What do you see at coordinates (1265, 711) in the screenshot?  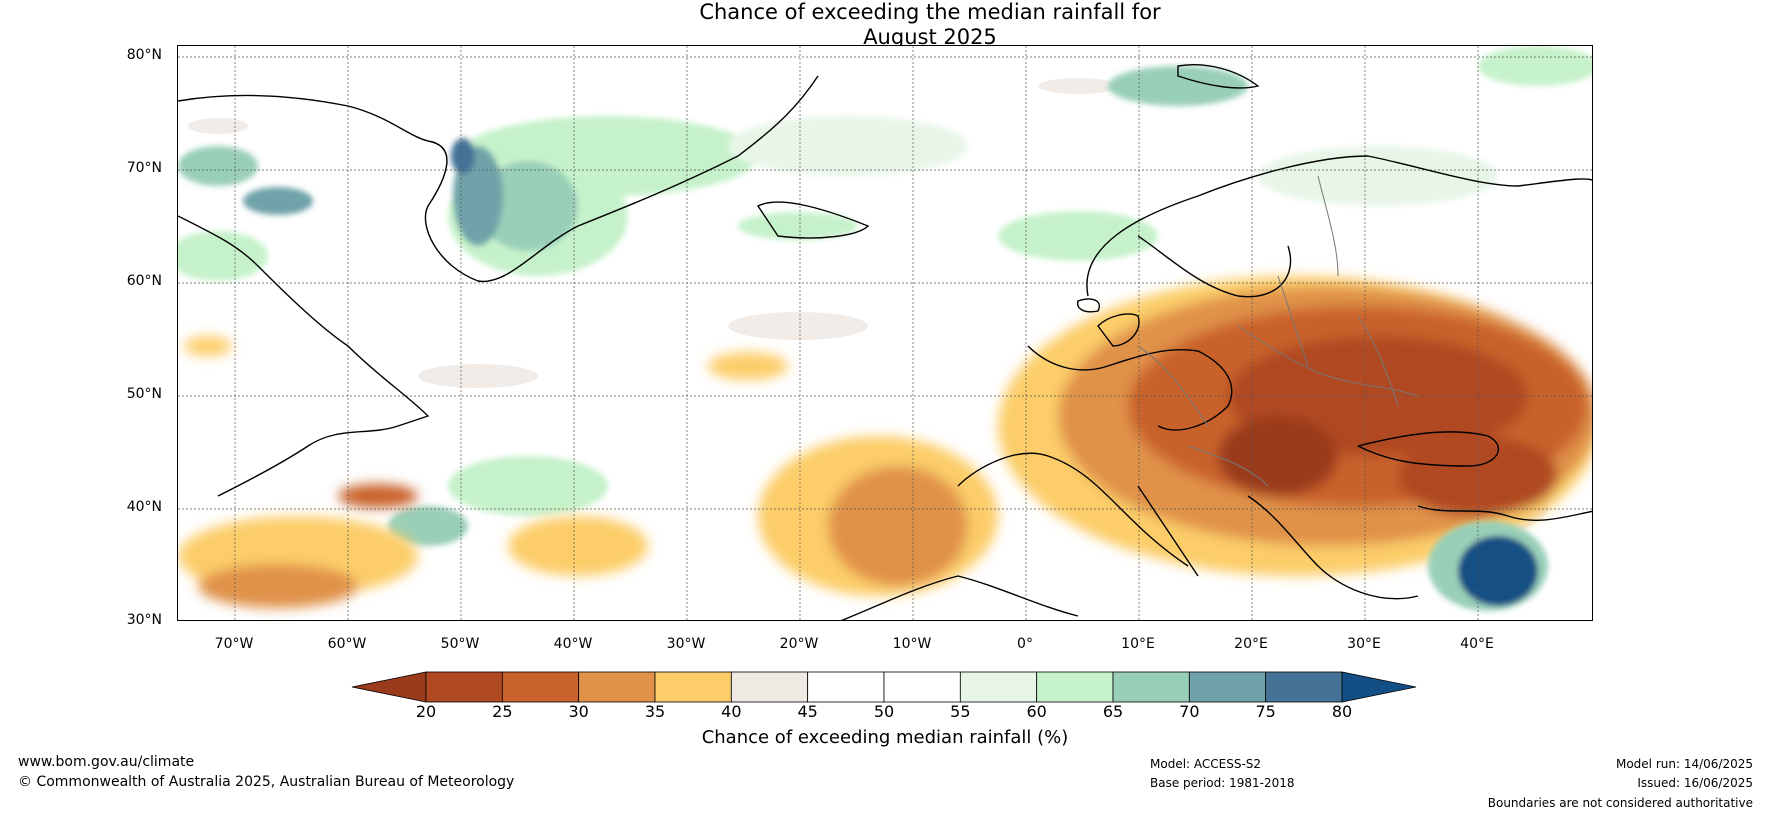 I see `colorbar-tick-label: 75` at bounding box center [1265, 711].